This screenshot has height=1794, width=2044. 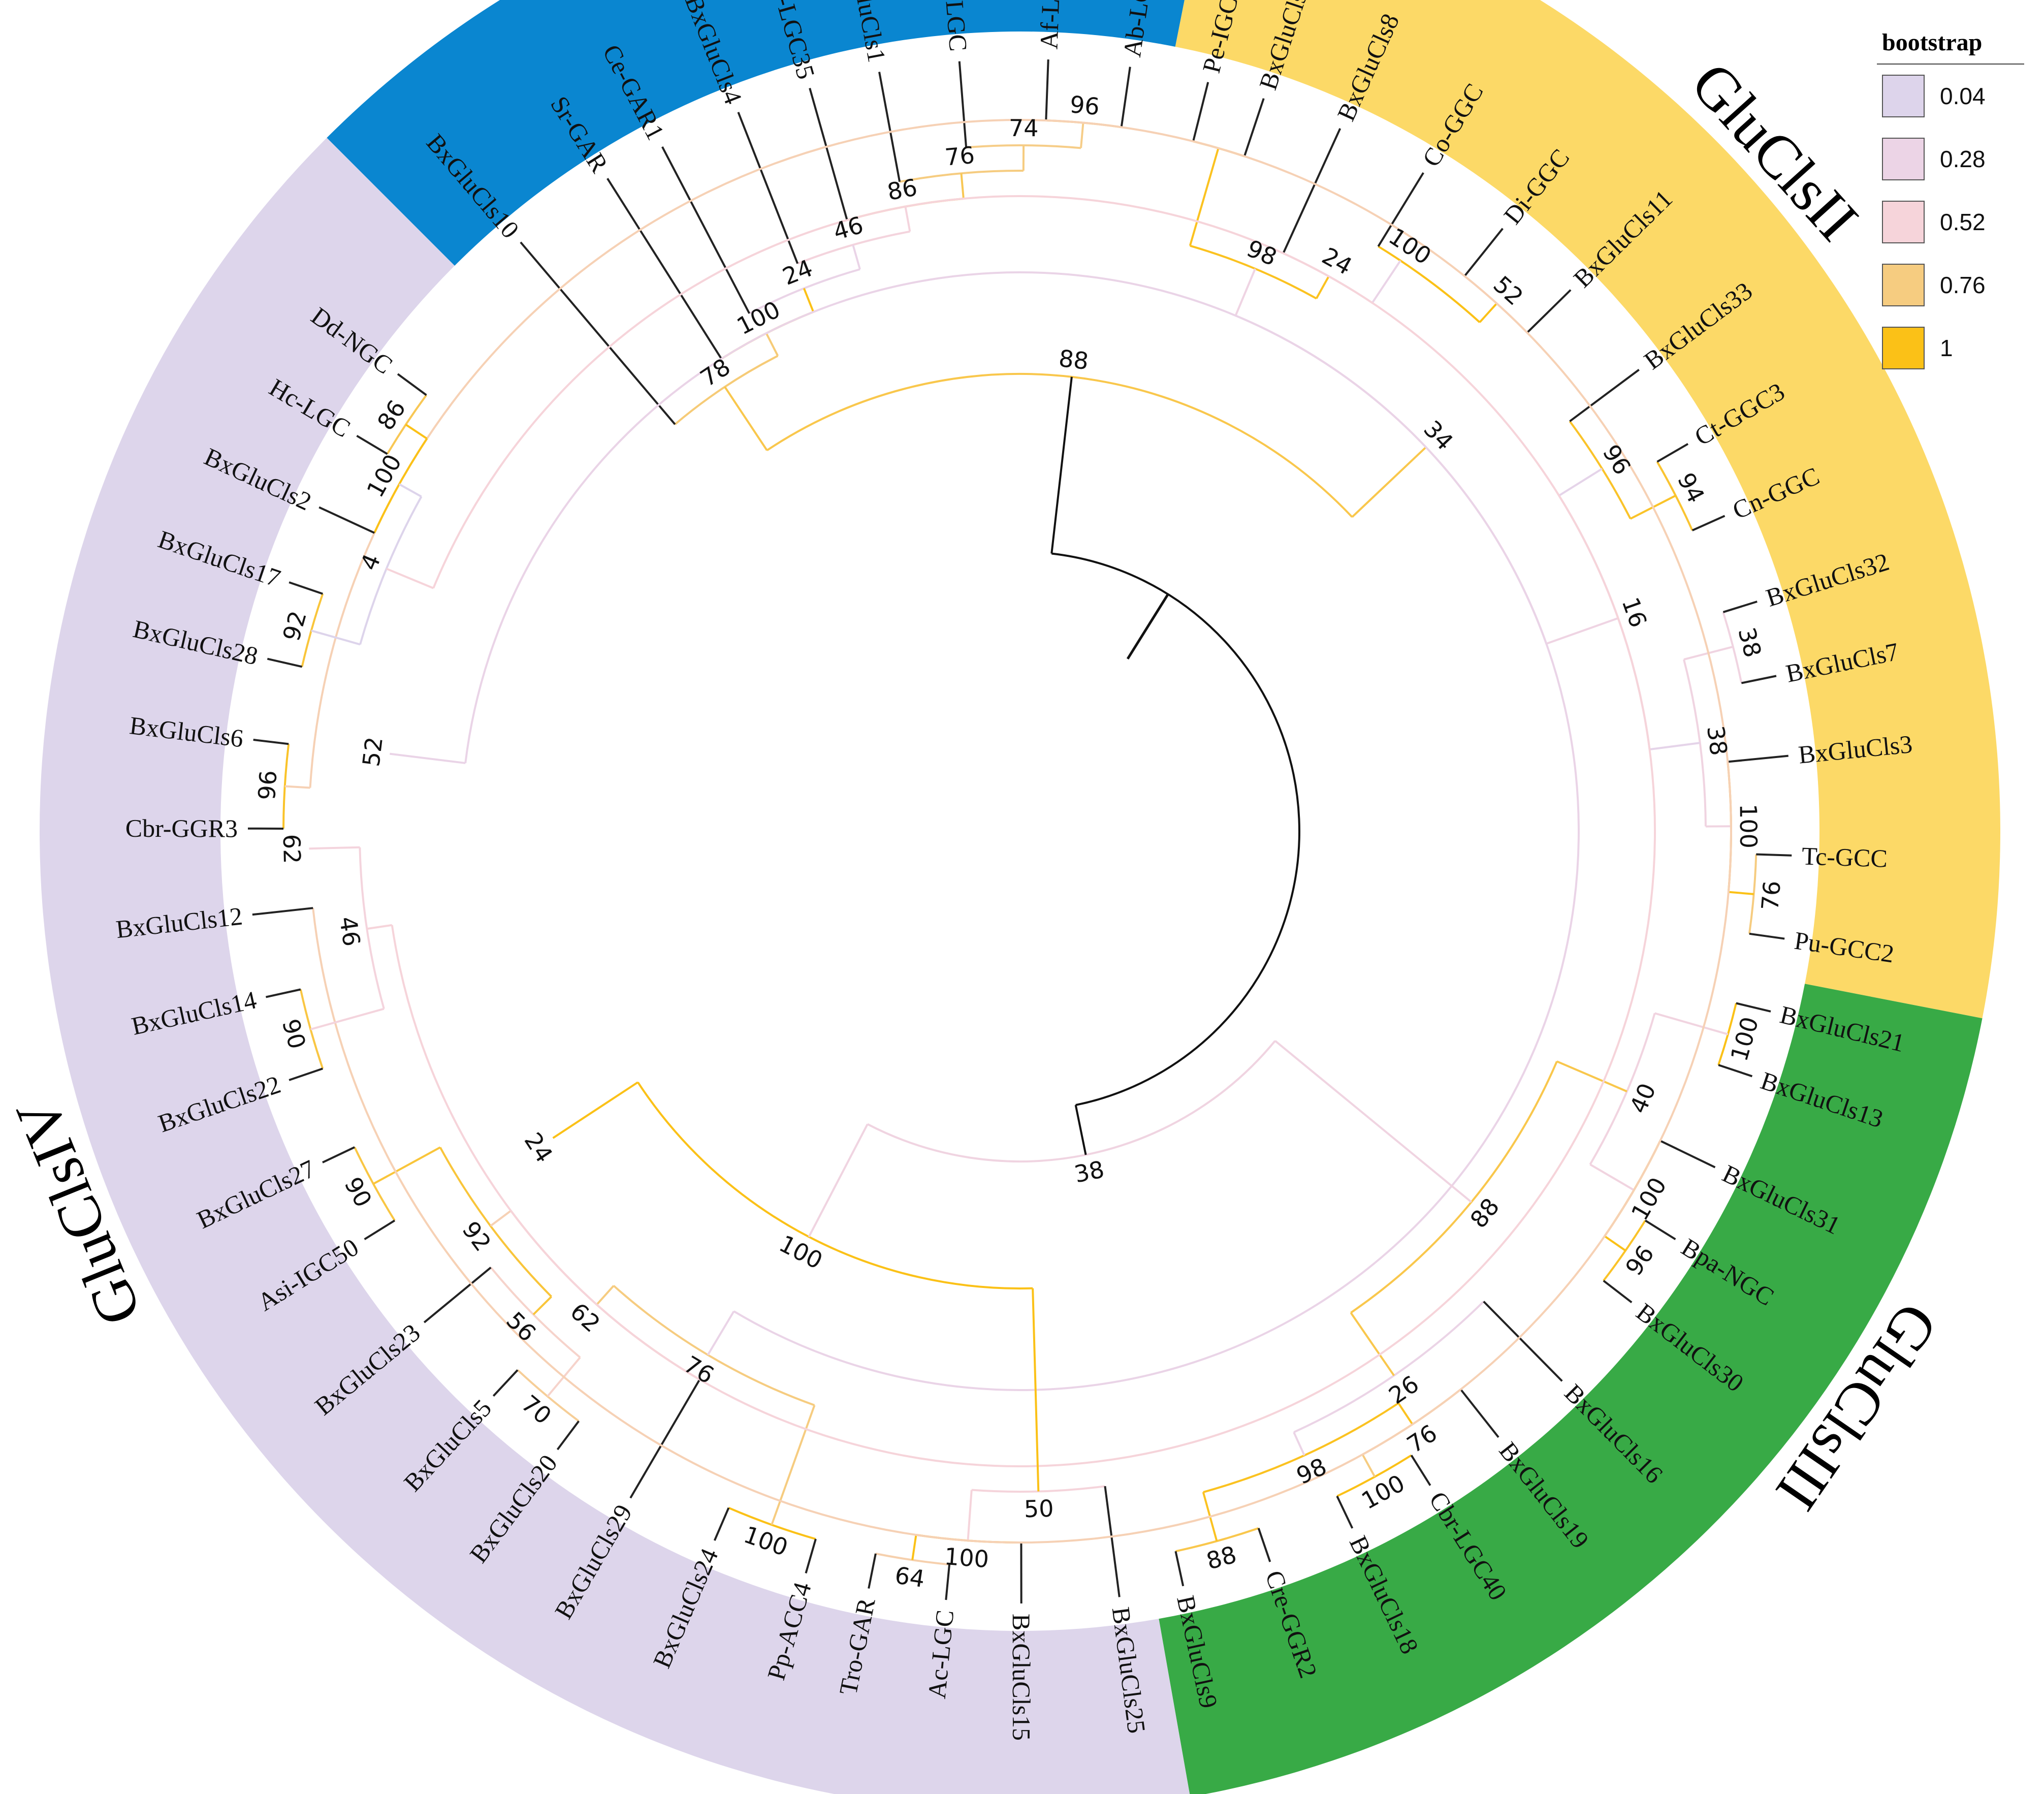 I want to click on bootstrap-value: 92, so click(x=476, y=1236).